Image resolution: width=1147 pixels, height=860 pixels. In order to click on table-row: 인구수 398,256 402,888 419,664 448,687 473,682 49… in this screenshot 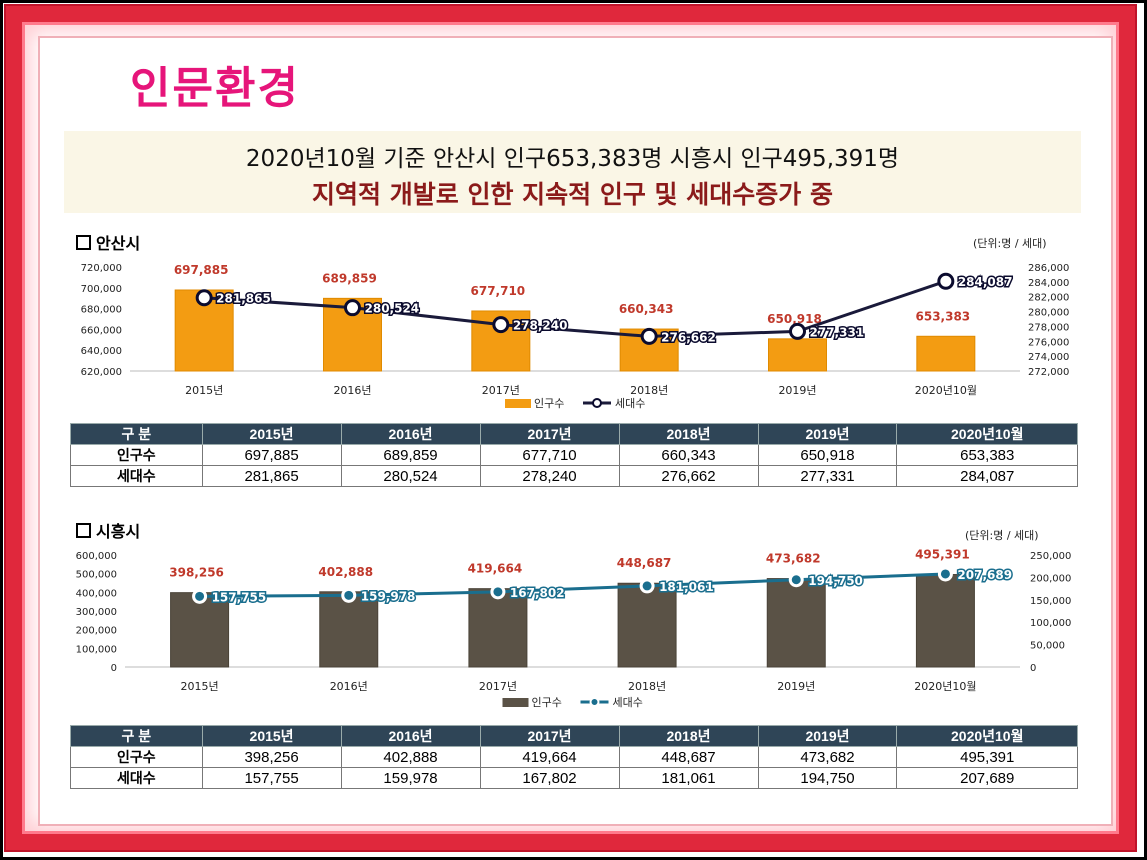, I will do `click(574, 757)`.